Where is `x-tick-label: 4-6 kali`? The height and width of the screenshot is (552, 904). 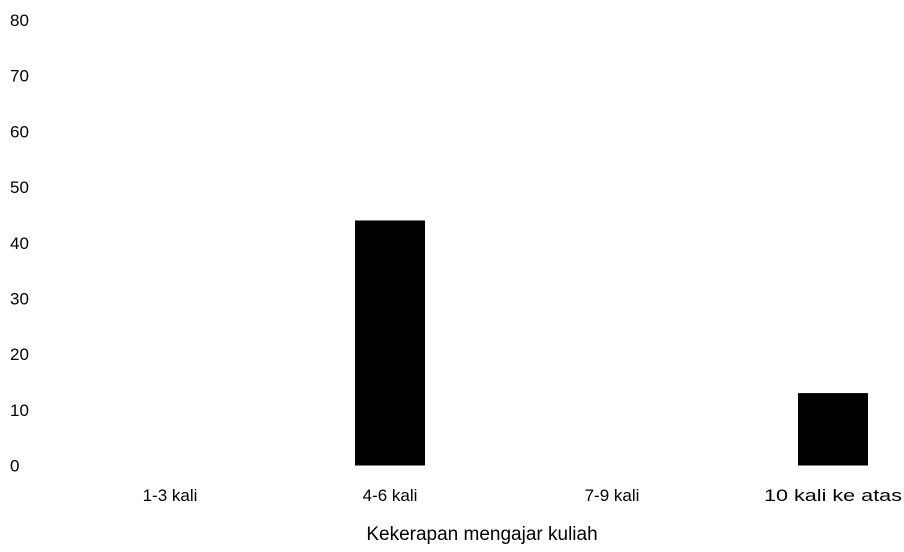
x-tick-label: 4-6 kali is located at coordinates (390, 495).